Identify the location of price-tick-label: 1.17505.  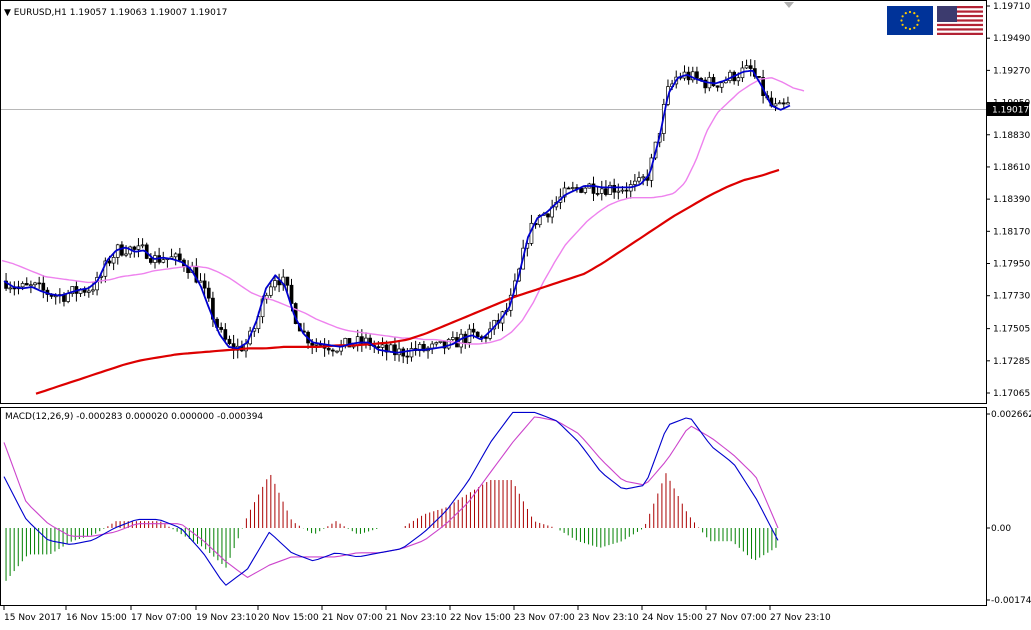
(1011, 330).